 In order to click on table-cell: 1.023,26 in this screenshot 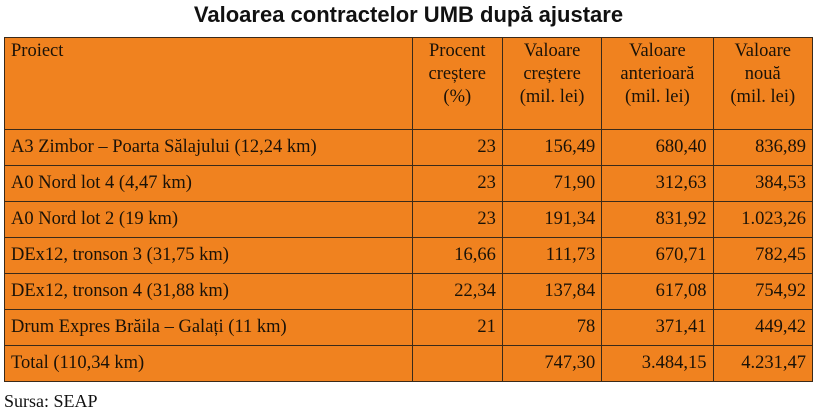, I will do `click(763, 219)`.